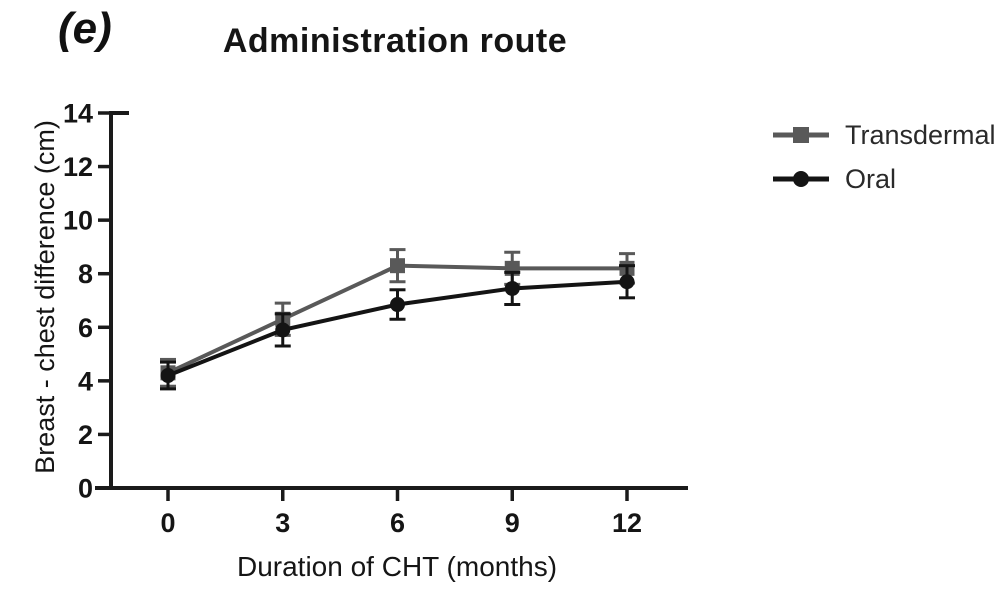 The image size is (1008, 613). What do you see at coordinates (871, 178) in the screenshot?
I see `legend-label-oral: Oral` at bounding box center [871, 178].